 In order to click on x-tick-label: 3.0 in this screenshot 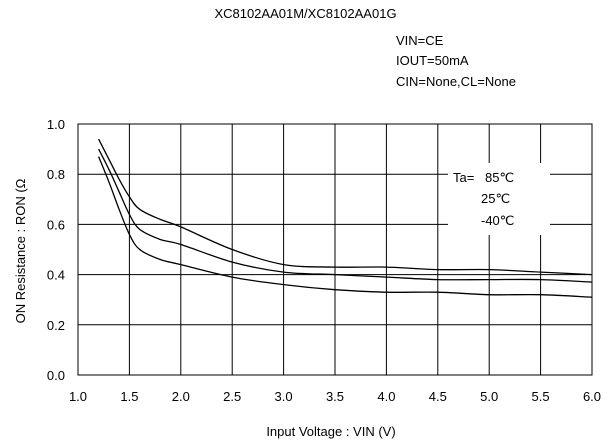, I will do `click(284, 396)`.